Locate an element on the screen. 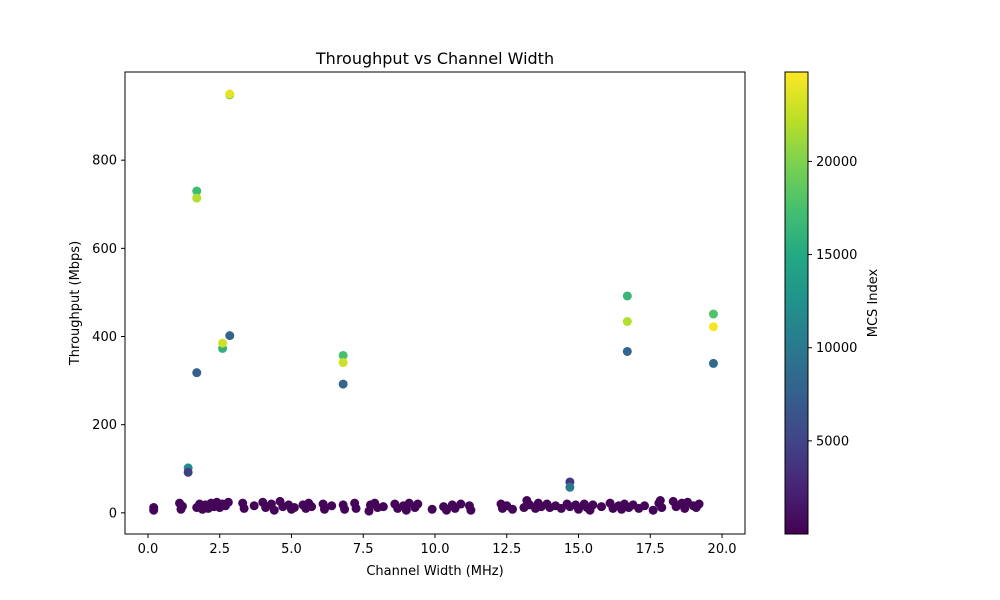 The height and width of the screenshot is (600, 1000). colorbar is located at coordinates (796, 303).